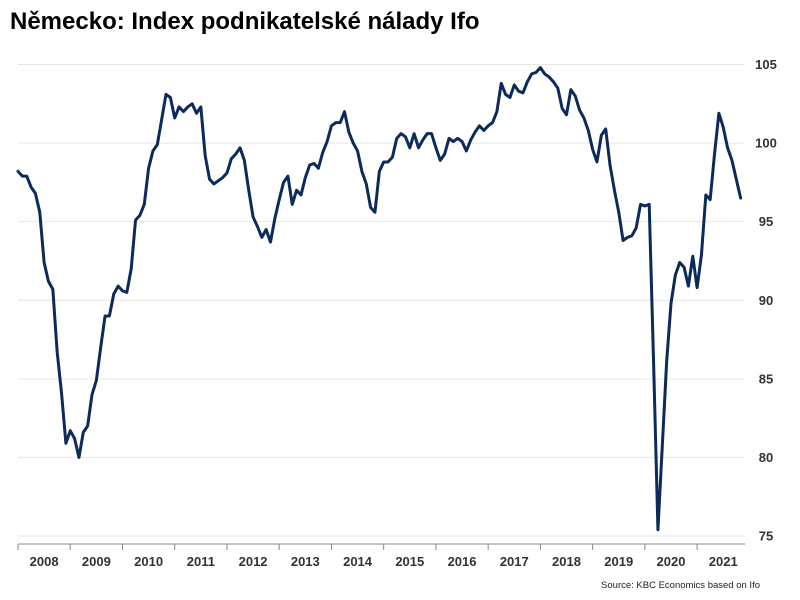 This screenshot has height=600, width=800. I want to click on y-axis-labels: 75 80 85 90 95 100 105, so click(766, 300).